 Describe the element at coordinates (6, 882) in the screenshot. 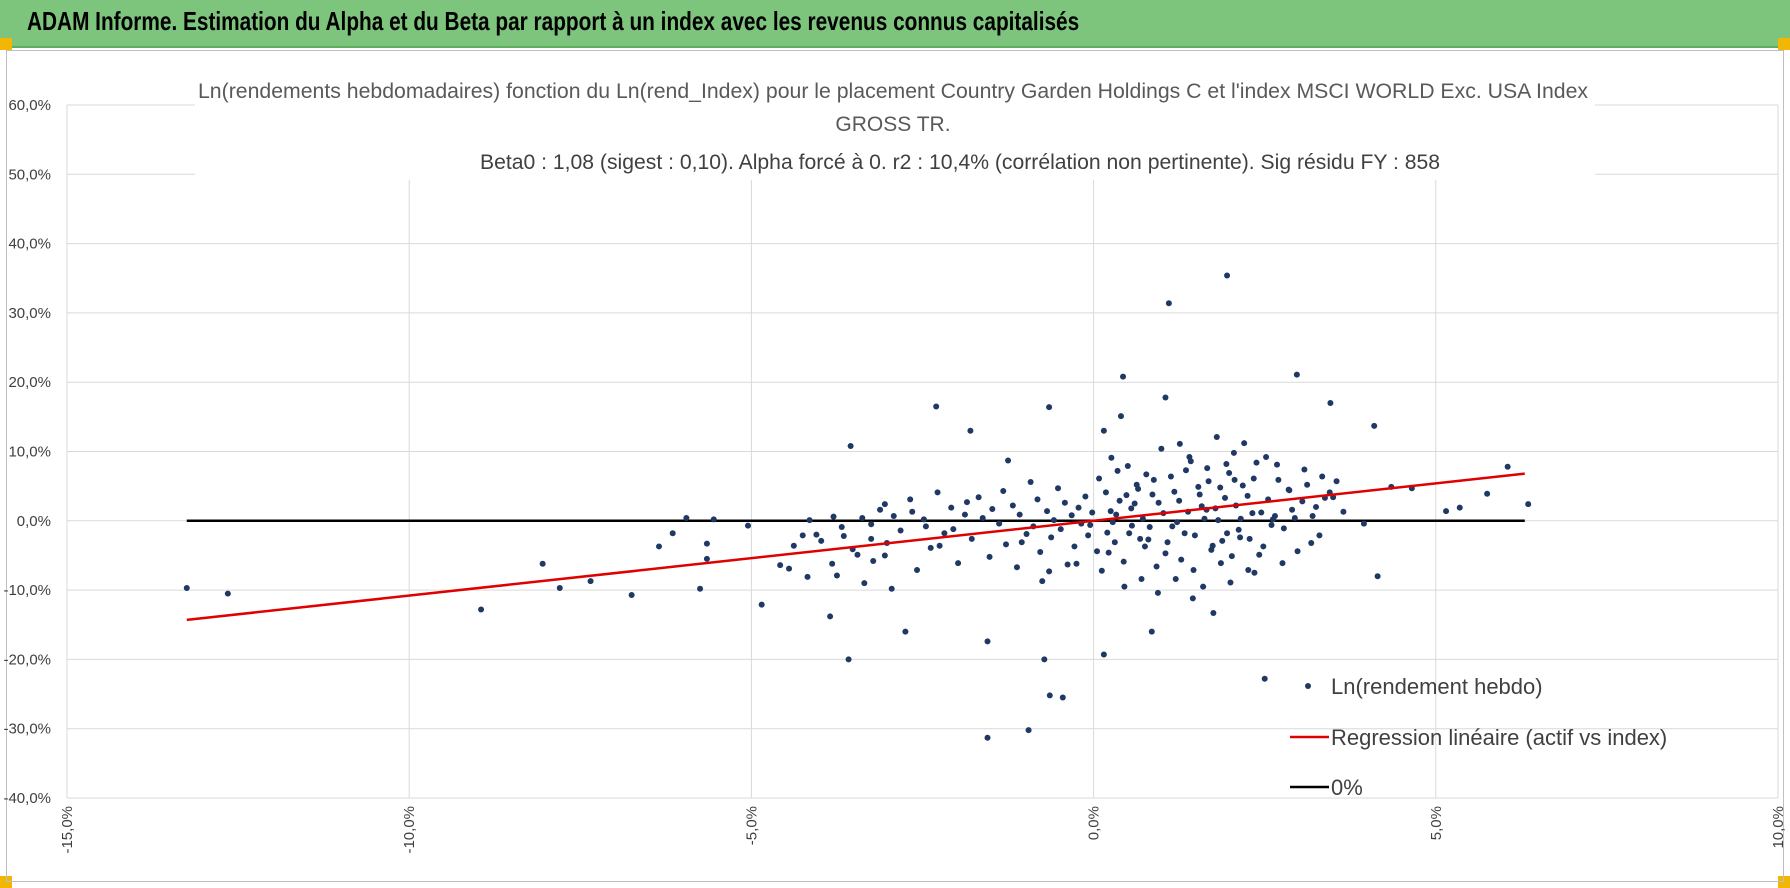

I see `corner-marker-bottom-left` at that location.